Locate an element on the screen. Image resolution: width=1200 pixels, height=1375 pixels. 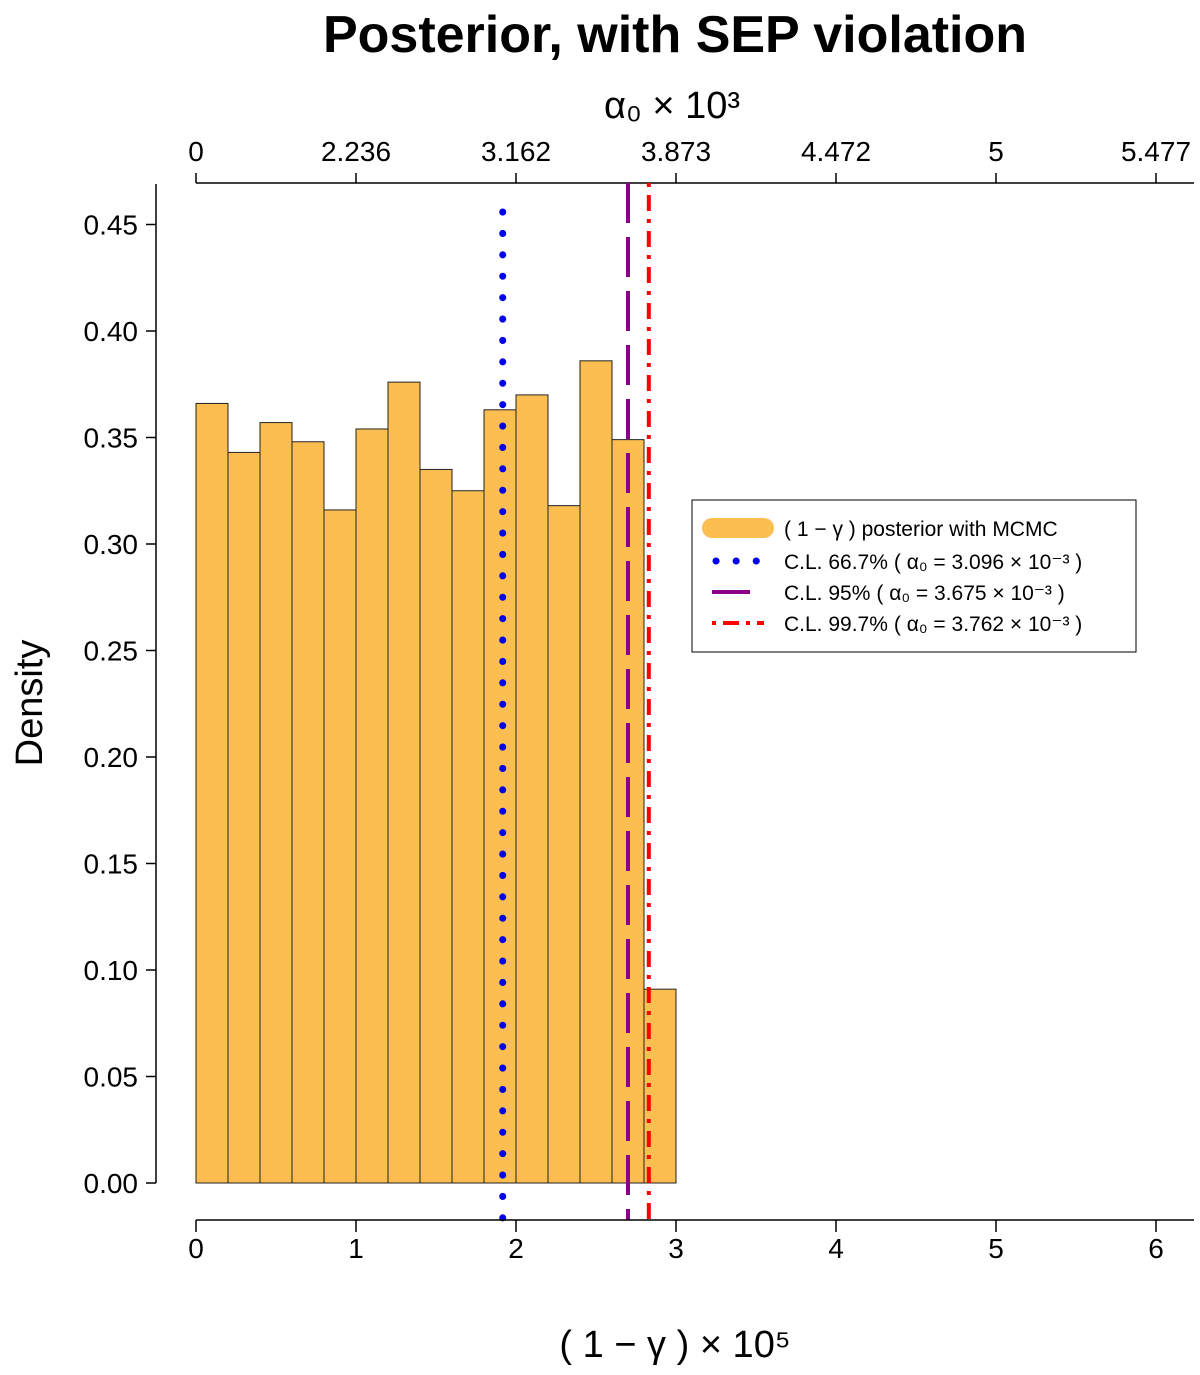
top-tick-label: 3.162 is located at coordinates (516, 151).